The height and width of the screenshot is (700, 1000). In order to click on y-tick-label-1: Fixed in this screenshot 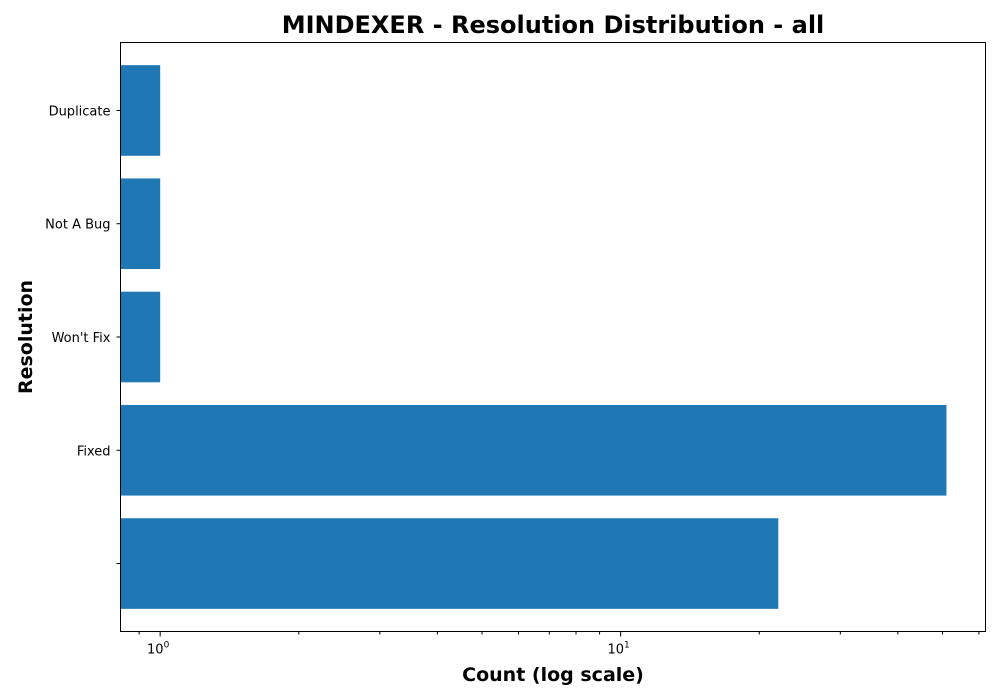, I will do `click(94, 451)`.